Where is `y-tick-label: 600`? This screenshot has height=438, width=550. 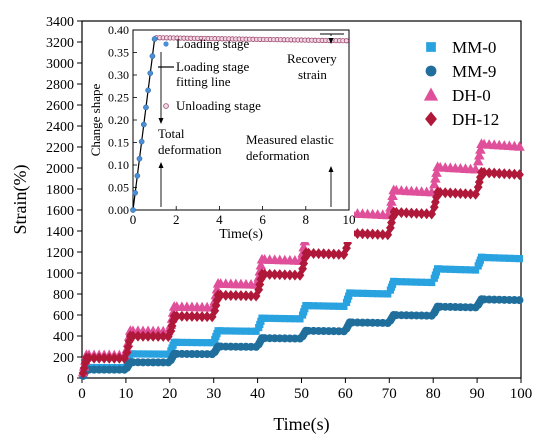
y-tick-label: 600 is located at coordinates (63, 316).